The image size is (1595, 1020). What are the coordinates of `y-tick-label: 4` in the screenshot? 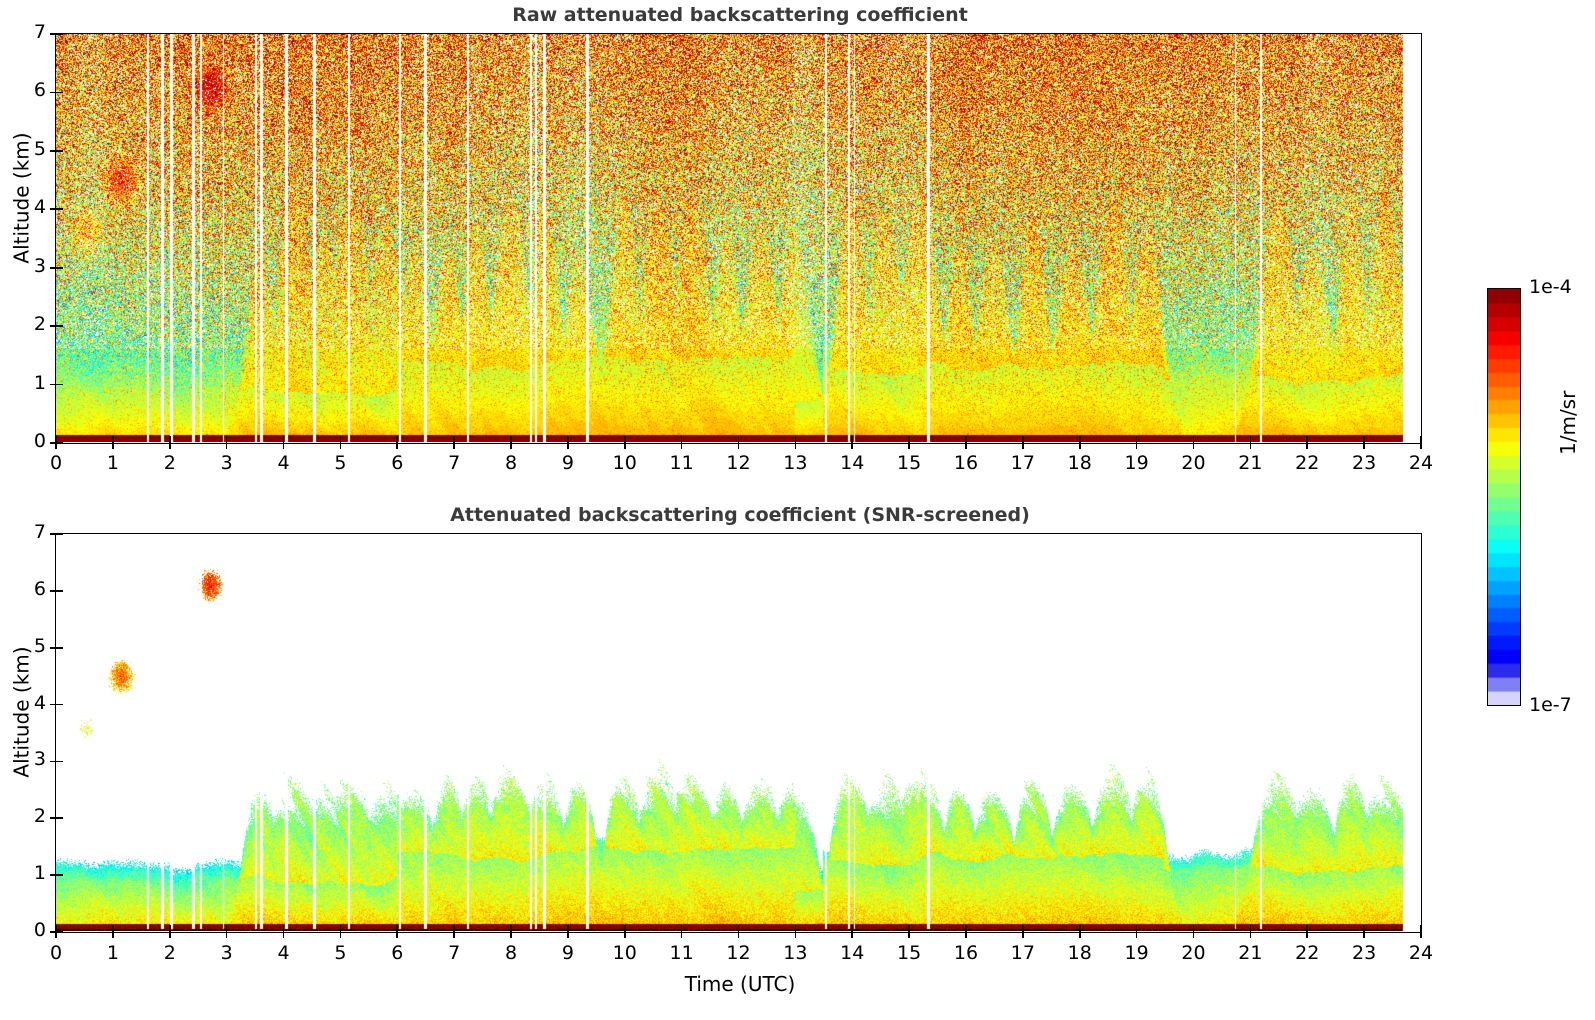 It's located at (39, 207).